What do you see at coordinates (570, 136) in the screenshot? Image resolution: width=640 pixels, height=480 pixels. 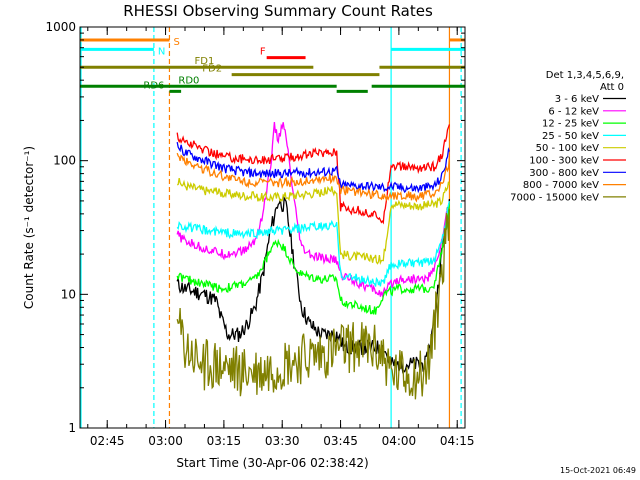 I see `legend-label: 25 - 50 keV` at bounding box center [570, 136].